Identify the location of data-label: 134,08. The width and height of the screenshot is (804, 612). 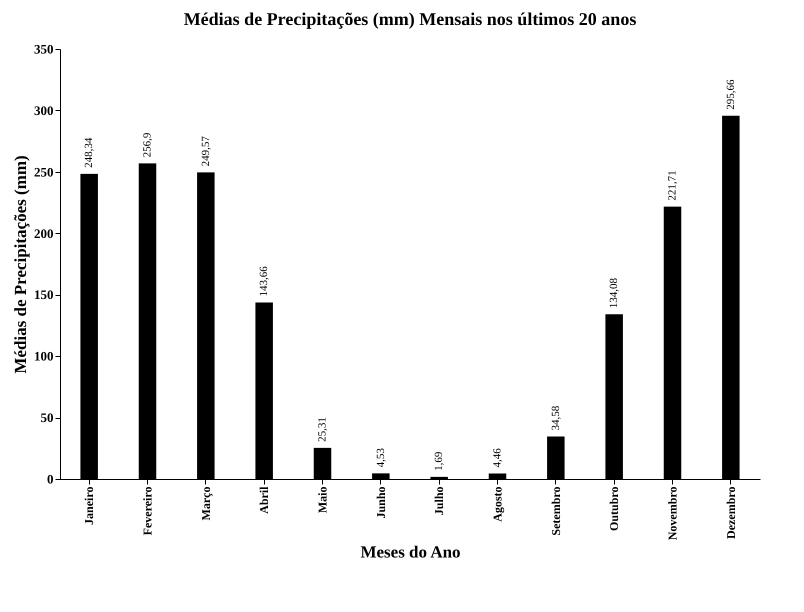
(614, 293).